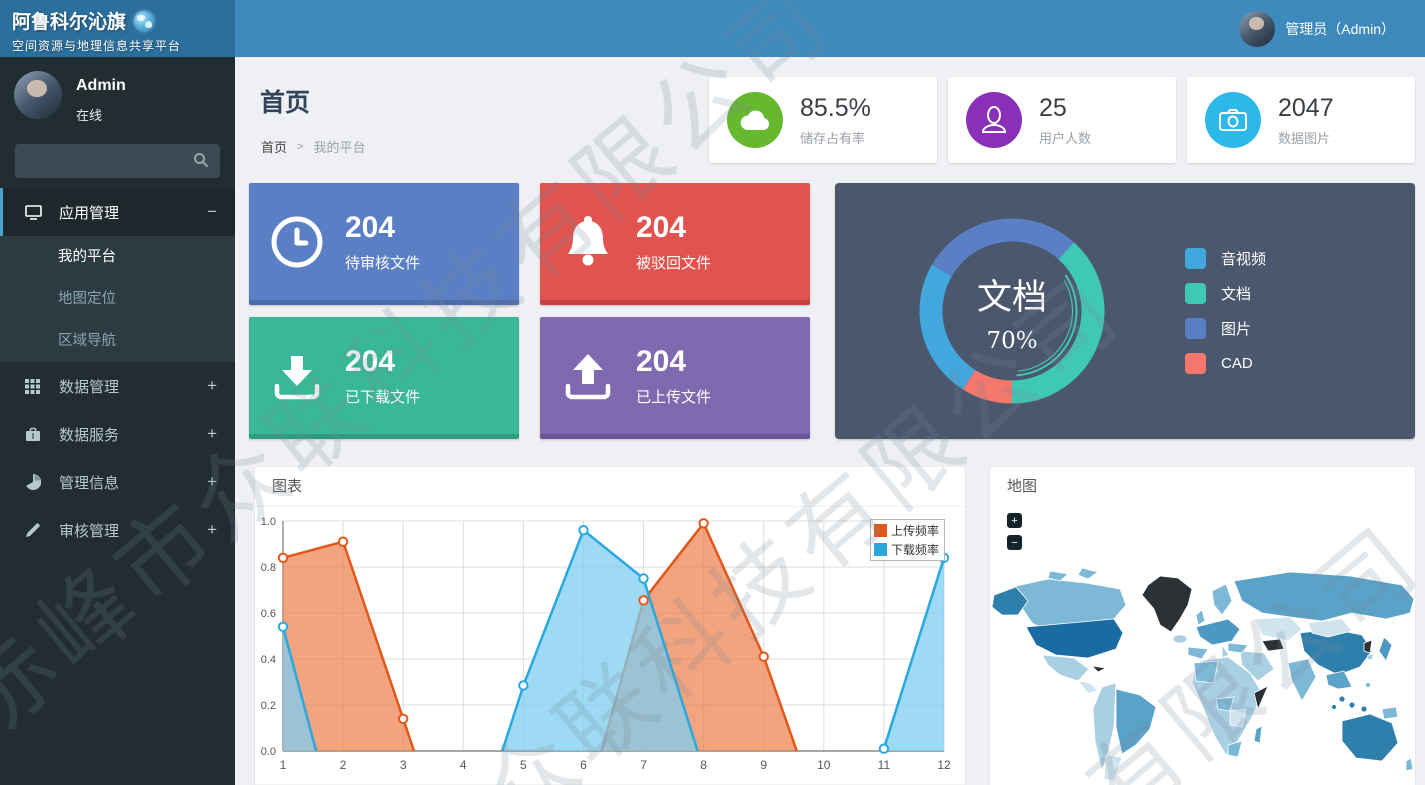  Describe the element at coordinates (610, 487) in the screenshot. I see `chart-panel-title: 图表` at that location.